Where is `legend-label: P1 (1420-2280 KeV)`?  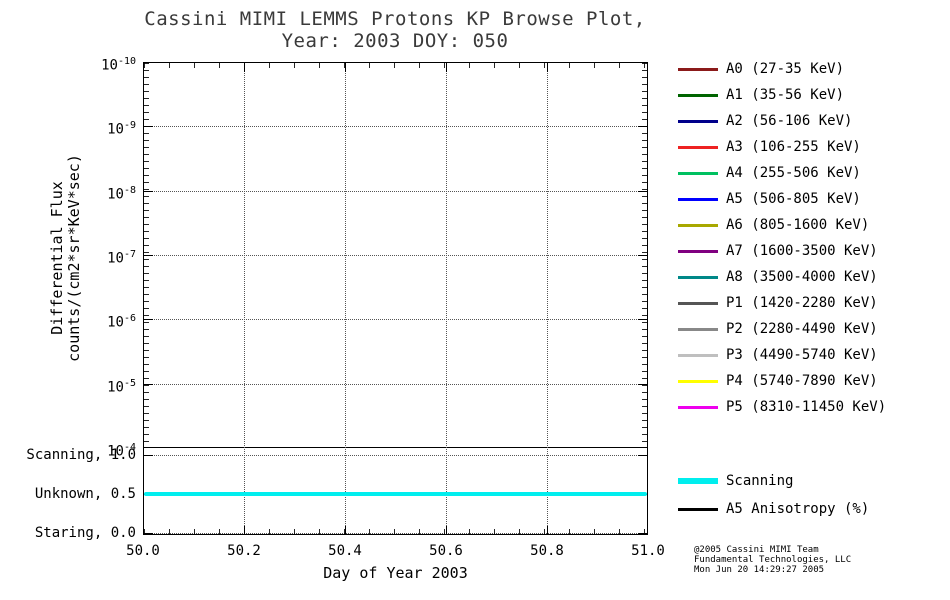 legend-label: P1 (1420-2280 KeV) is located at coordinates (802, 303).